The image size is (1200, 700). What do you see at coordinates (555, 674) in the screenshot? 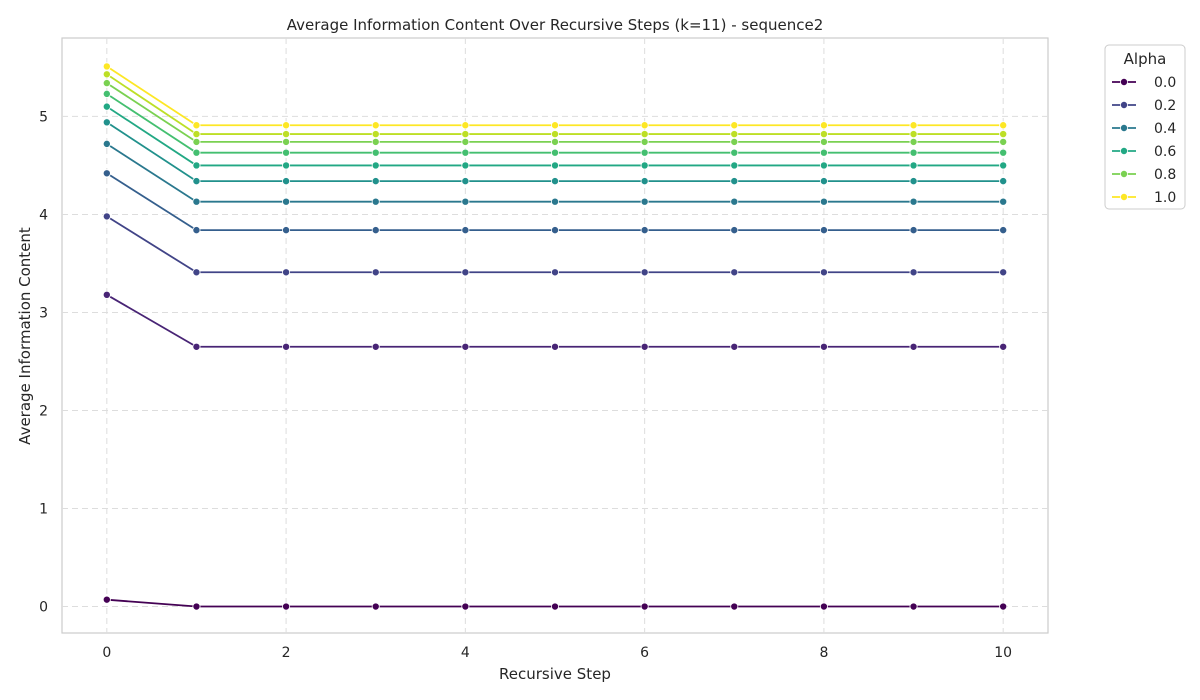
I see `x-axis-label: Recursive Step` at bounding box center [555, 674].